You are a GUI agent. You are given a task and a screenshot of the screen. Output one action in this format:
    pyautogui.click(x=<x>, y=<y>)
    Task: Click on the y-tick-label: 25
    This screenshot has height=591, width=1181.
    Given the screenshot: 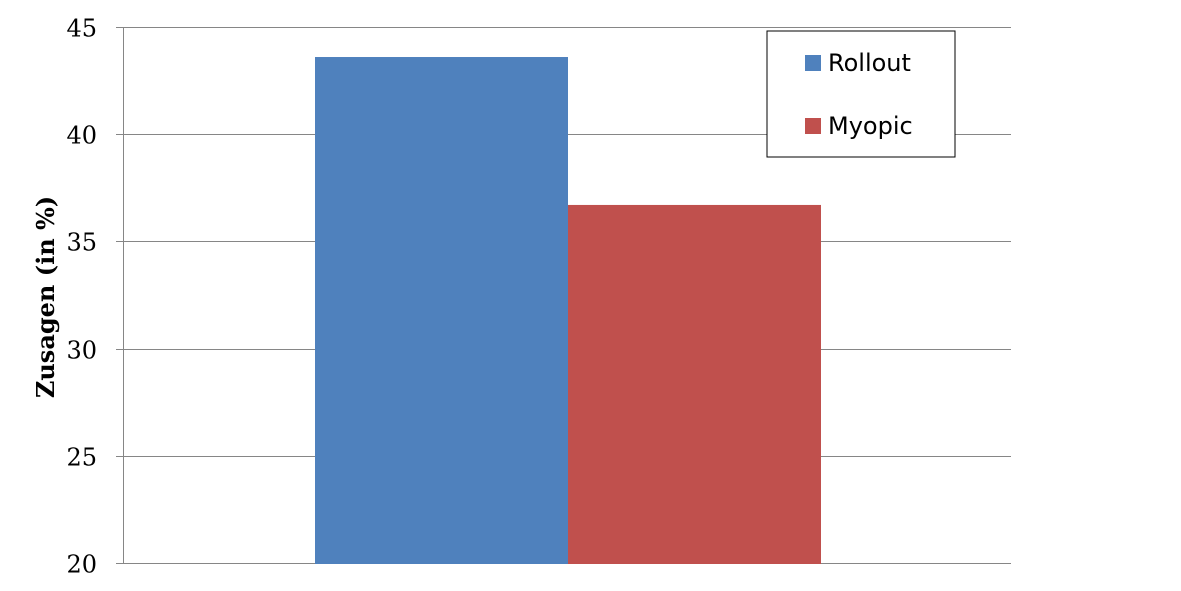 What is the action you would take?
    pyautogui.click(x=81, y=458)
    